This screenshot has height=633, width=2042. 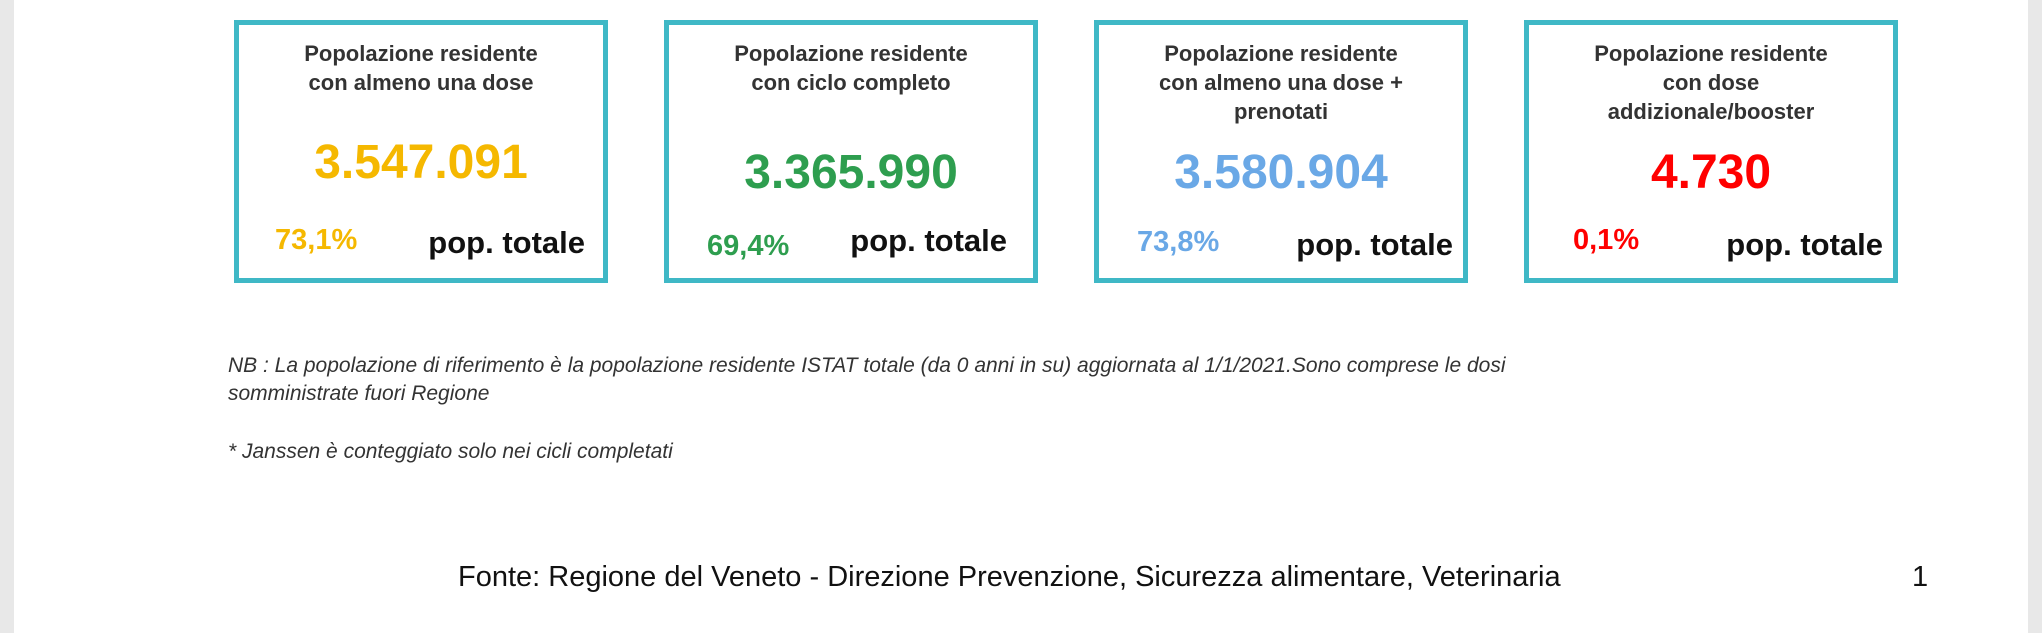 I want to click on card-value: 3.580.904, so click(x=1281, y=172).